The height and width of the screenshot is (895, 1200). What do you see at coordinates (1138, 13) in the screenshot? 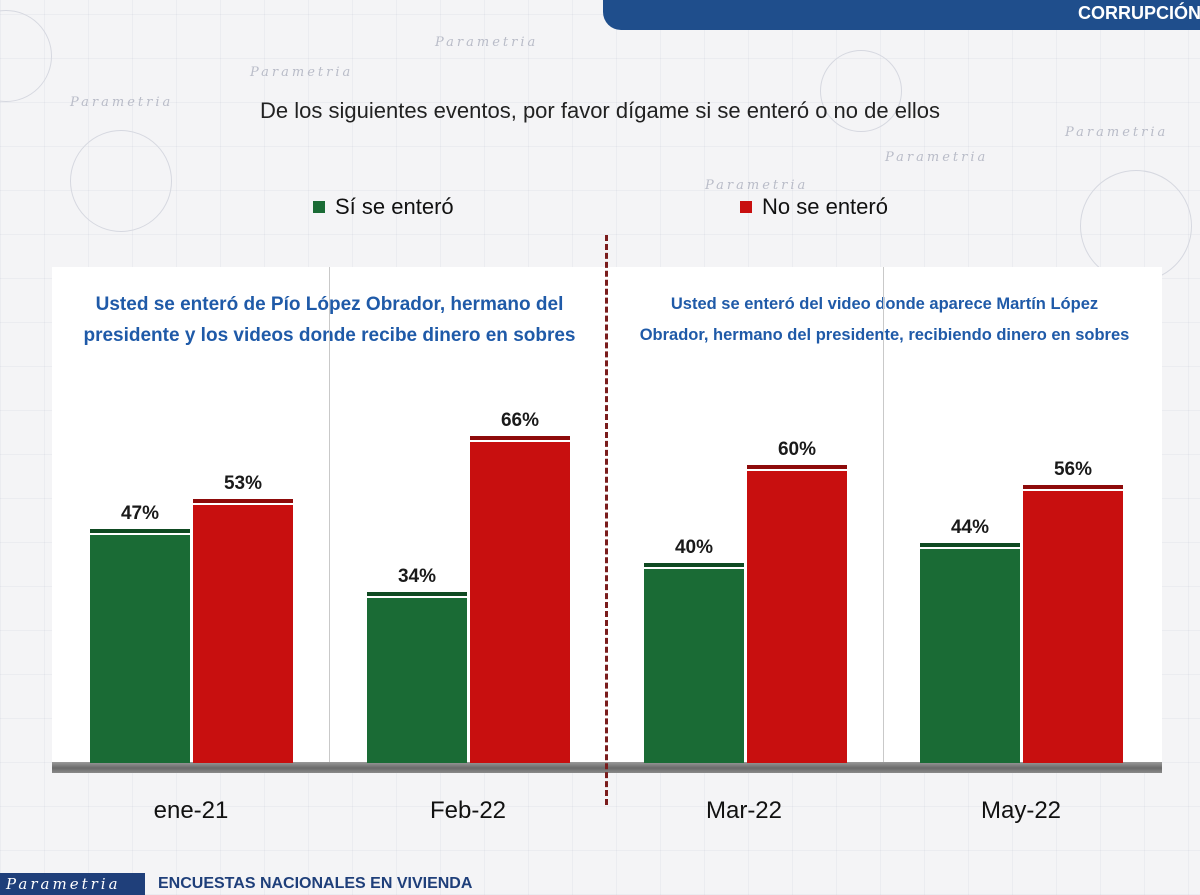
I see `section-tag: CORRUPCIÓN` at bounding box center [1138, 13].